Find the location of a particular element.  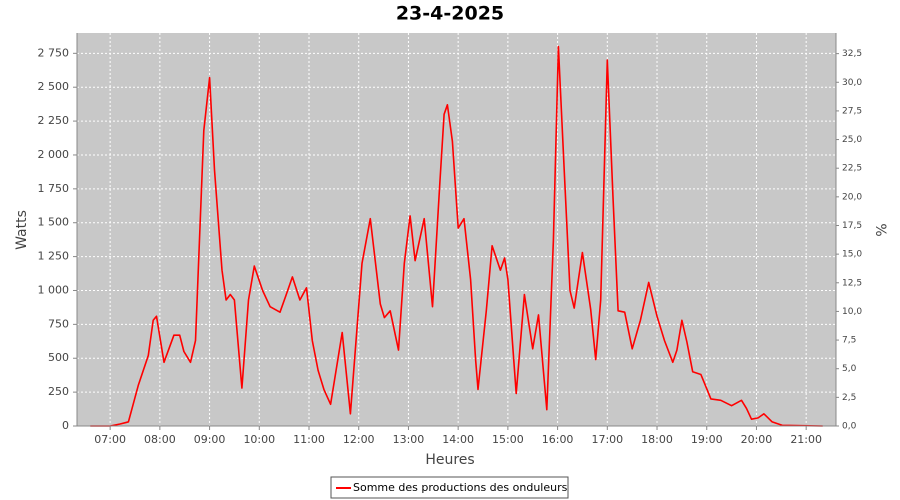

x-tick-label: 21:00 is located at coordinates (806, 439).